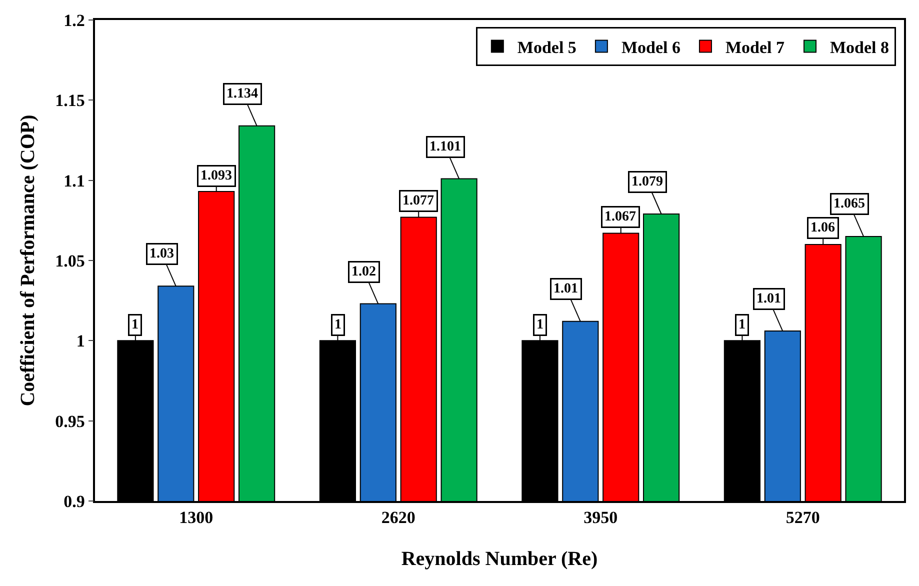 The width and height of the screenshot is (919, 586). Describe the element at coordinates (546, 47) in the screenshot. I see `legend-label: Model 5` at that location.